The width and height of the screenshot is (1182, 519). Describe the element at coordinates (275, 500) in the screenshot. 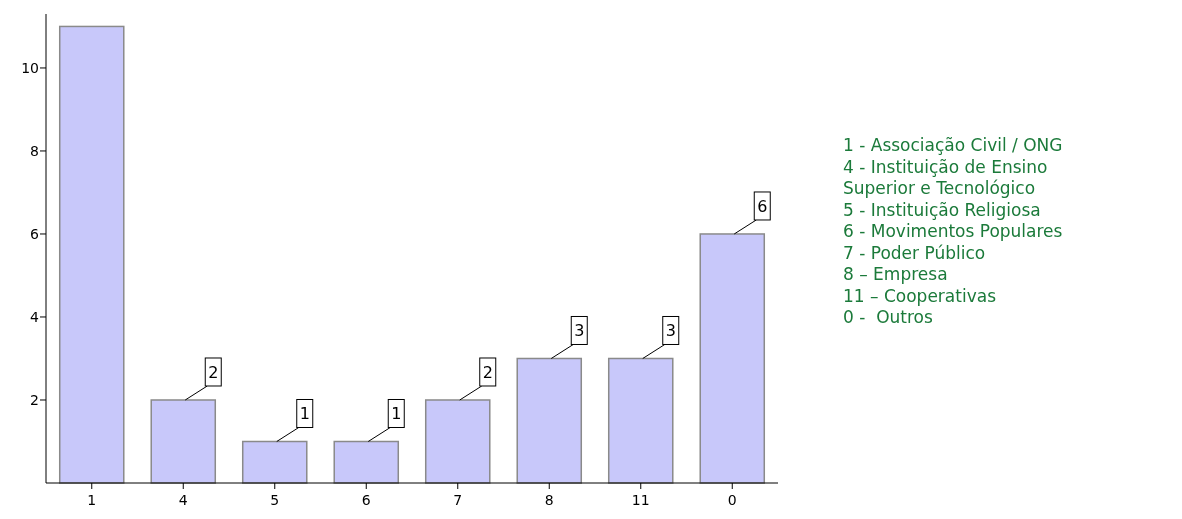

I see `x-tick-label: 5` at that location.